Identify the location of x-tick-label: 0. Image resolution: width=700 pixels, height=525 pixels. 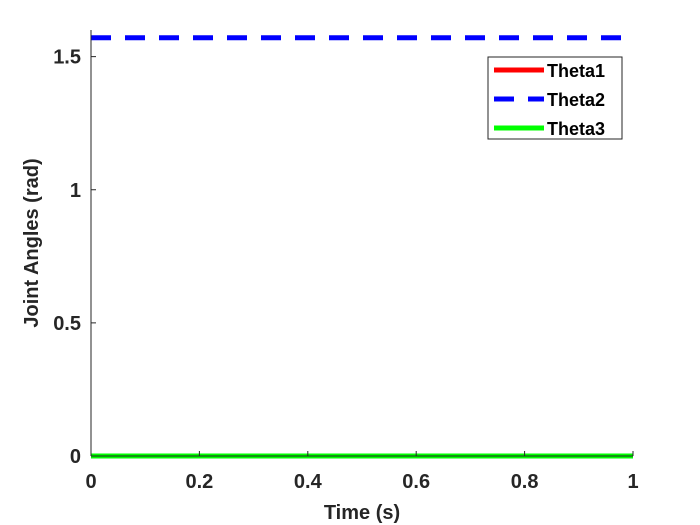
(90, 482).